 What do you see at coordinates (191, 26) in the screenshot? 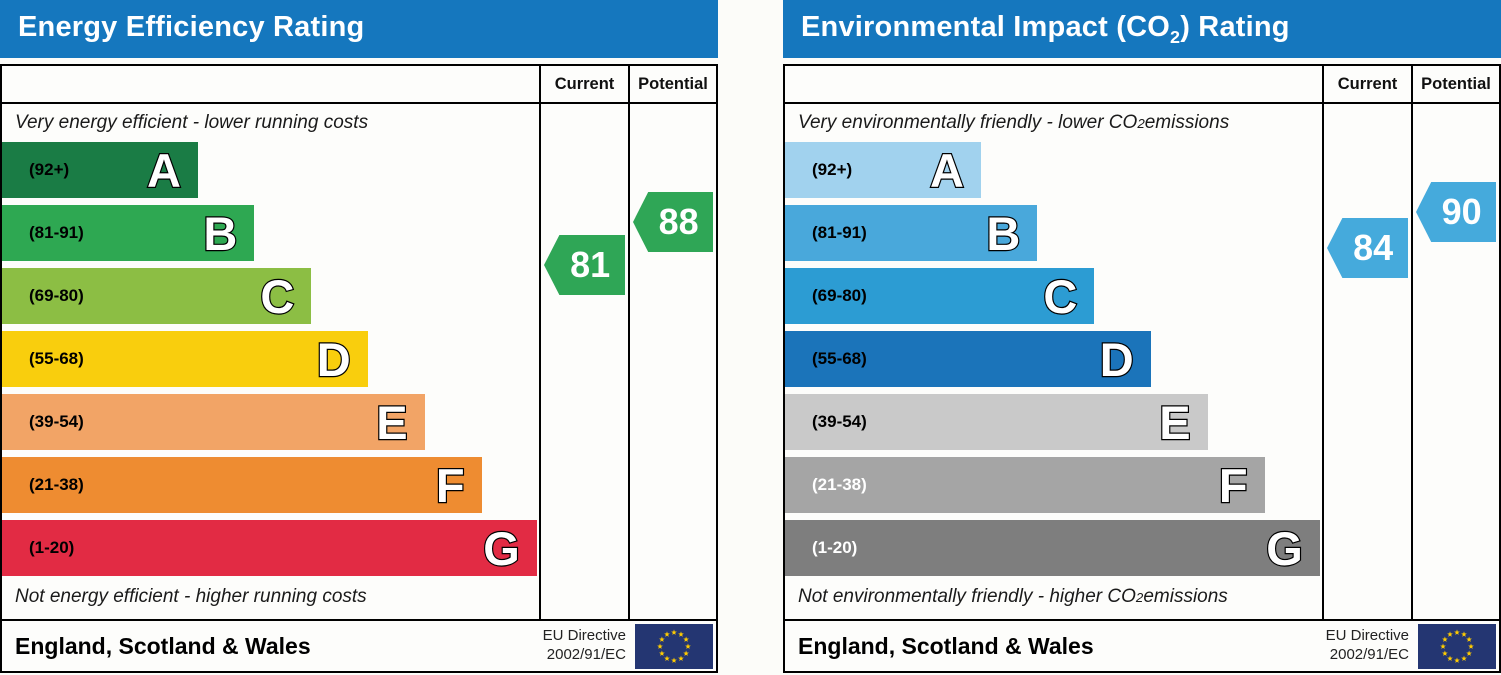
I see `panel-title: Energy Efficiency Rating` at bounding box center [191, 26].